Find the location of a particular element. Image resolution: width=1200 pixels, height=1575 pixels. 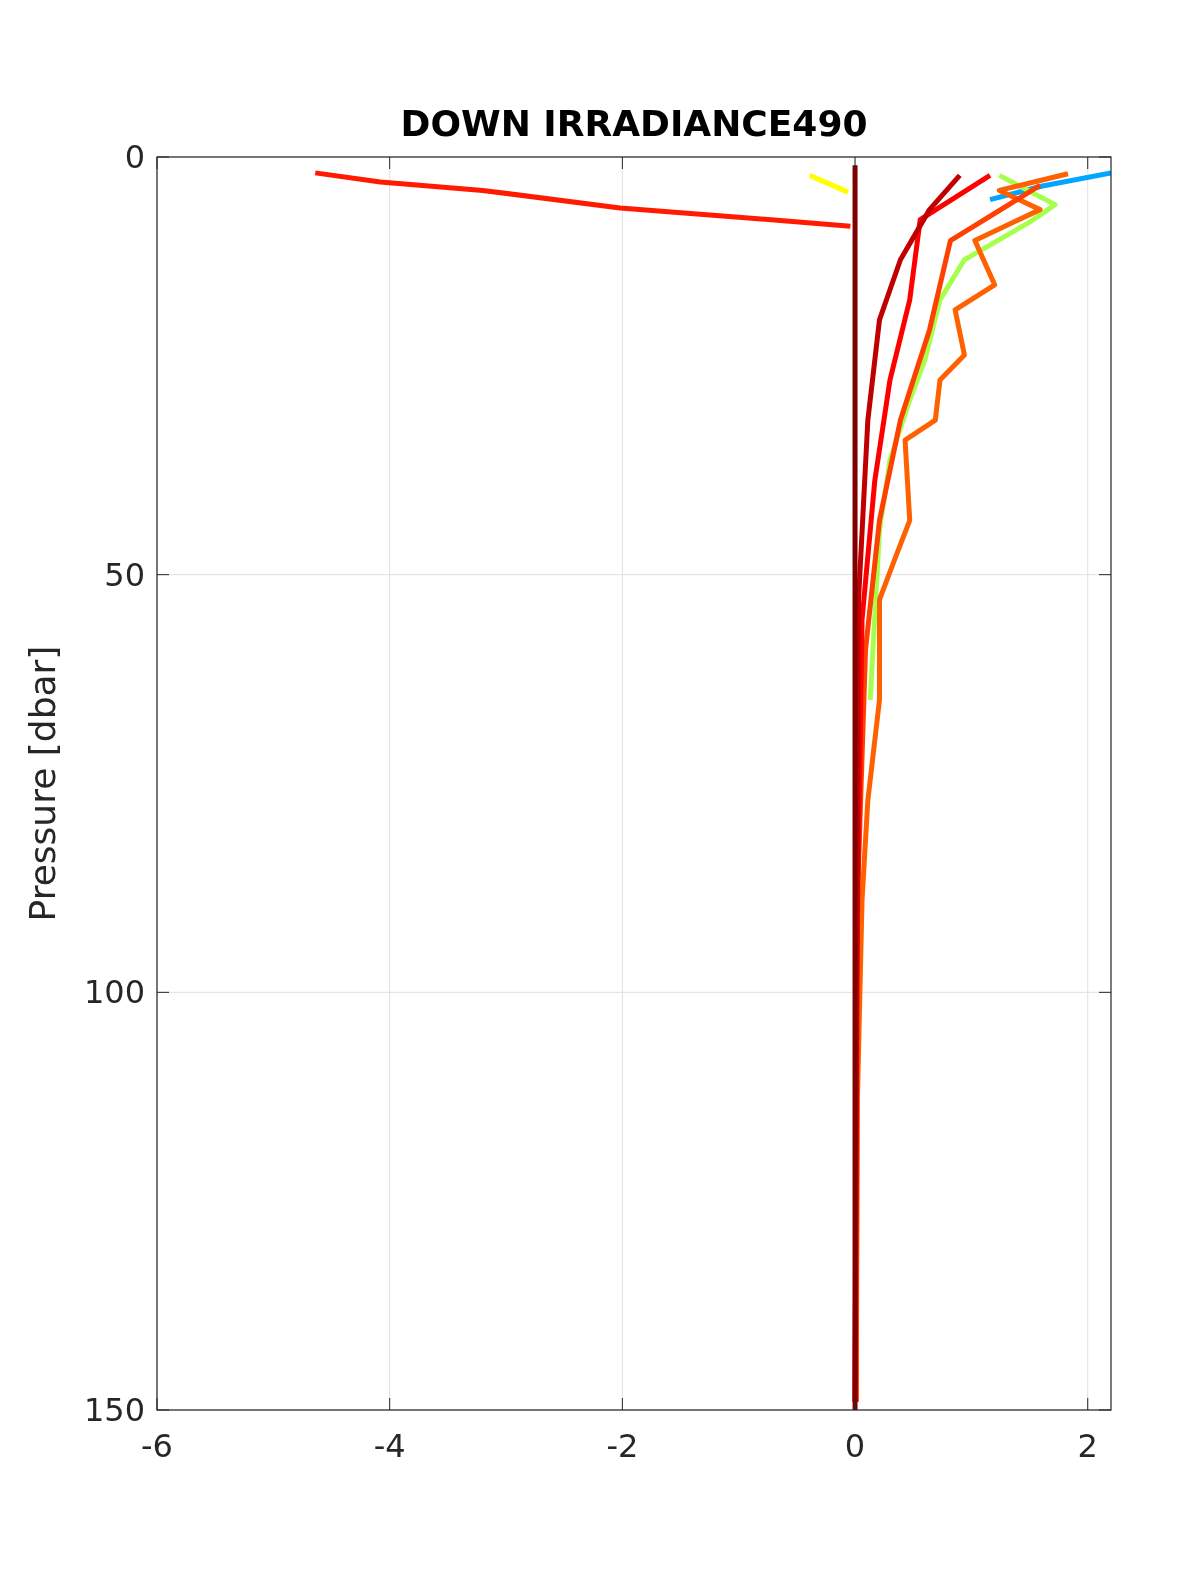

chart-title: DOWN IRRADIANCE490 is located at coordinates (634, 123).